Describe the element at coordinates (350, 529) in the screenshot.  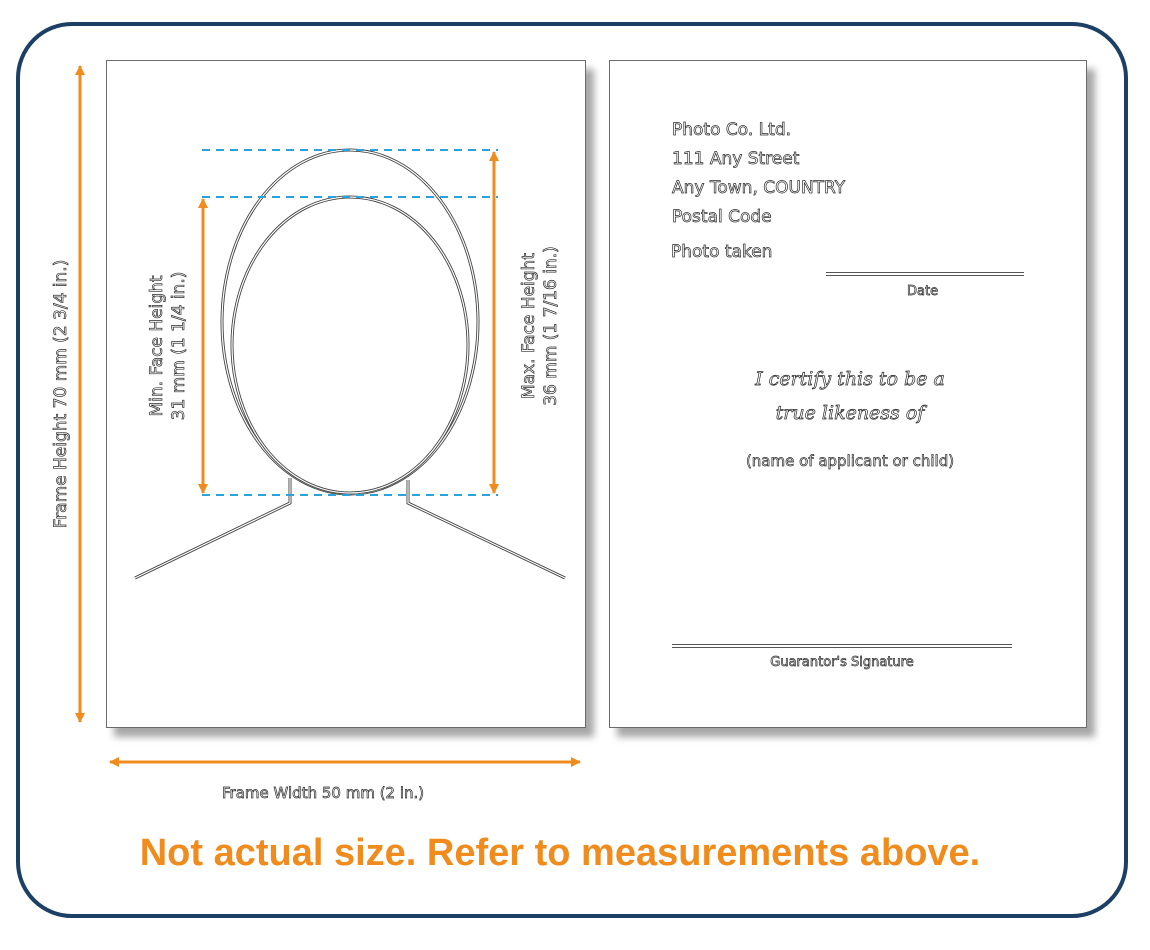
I see `shoulders-outline` at that location.